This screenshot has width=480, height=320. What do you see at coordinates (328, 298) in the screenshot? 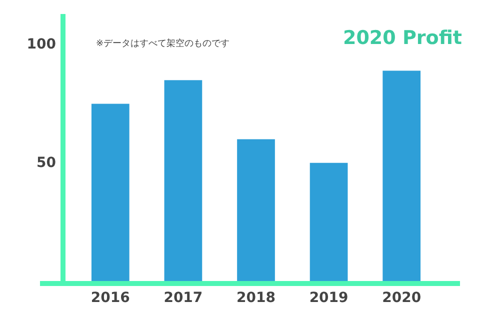
I see `x-tick-label: 2019` at bounding box center [328, 298].